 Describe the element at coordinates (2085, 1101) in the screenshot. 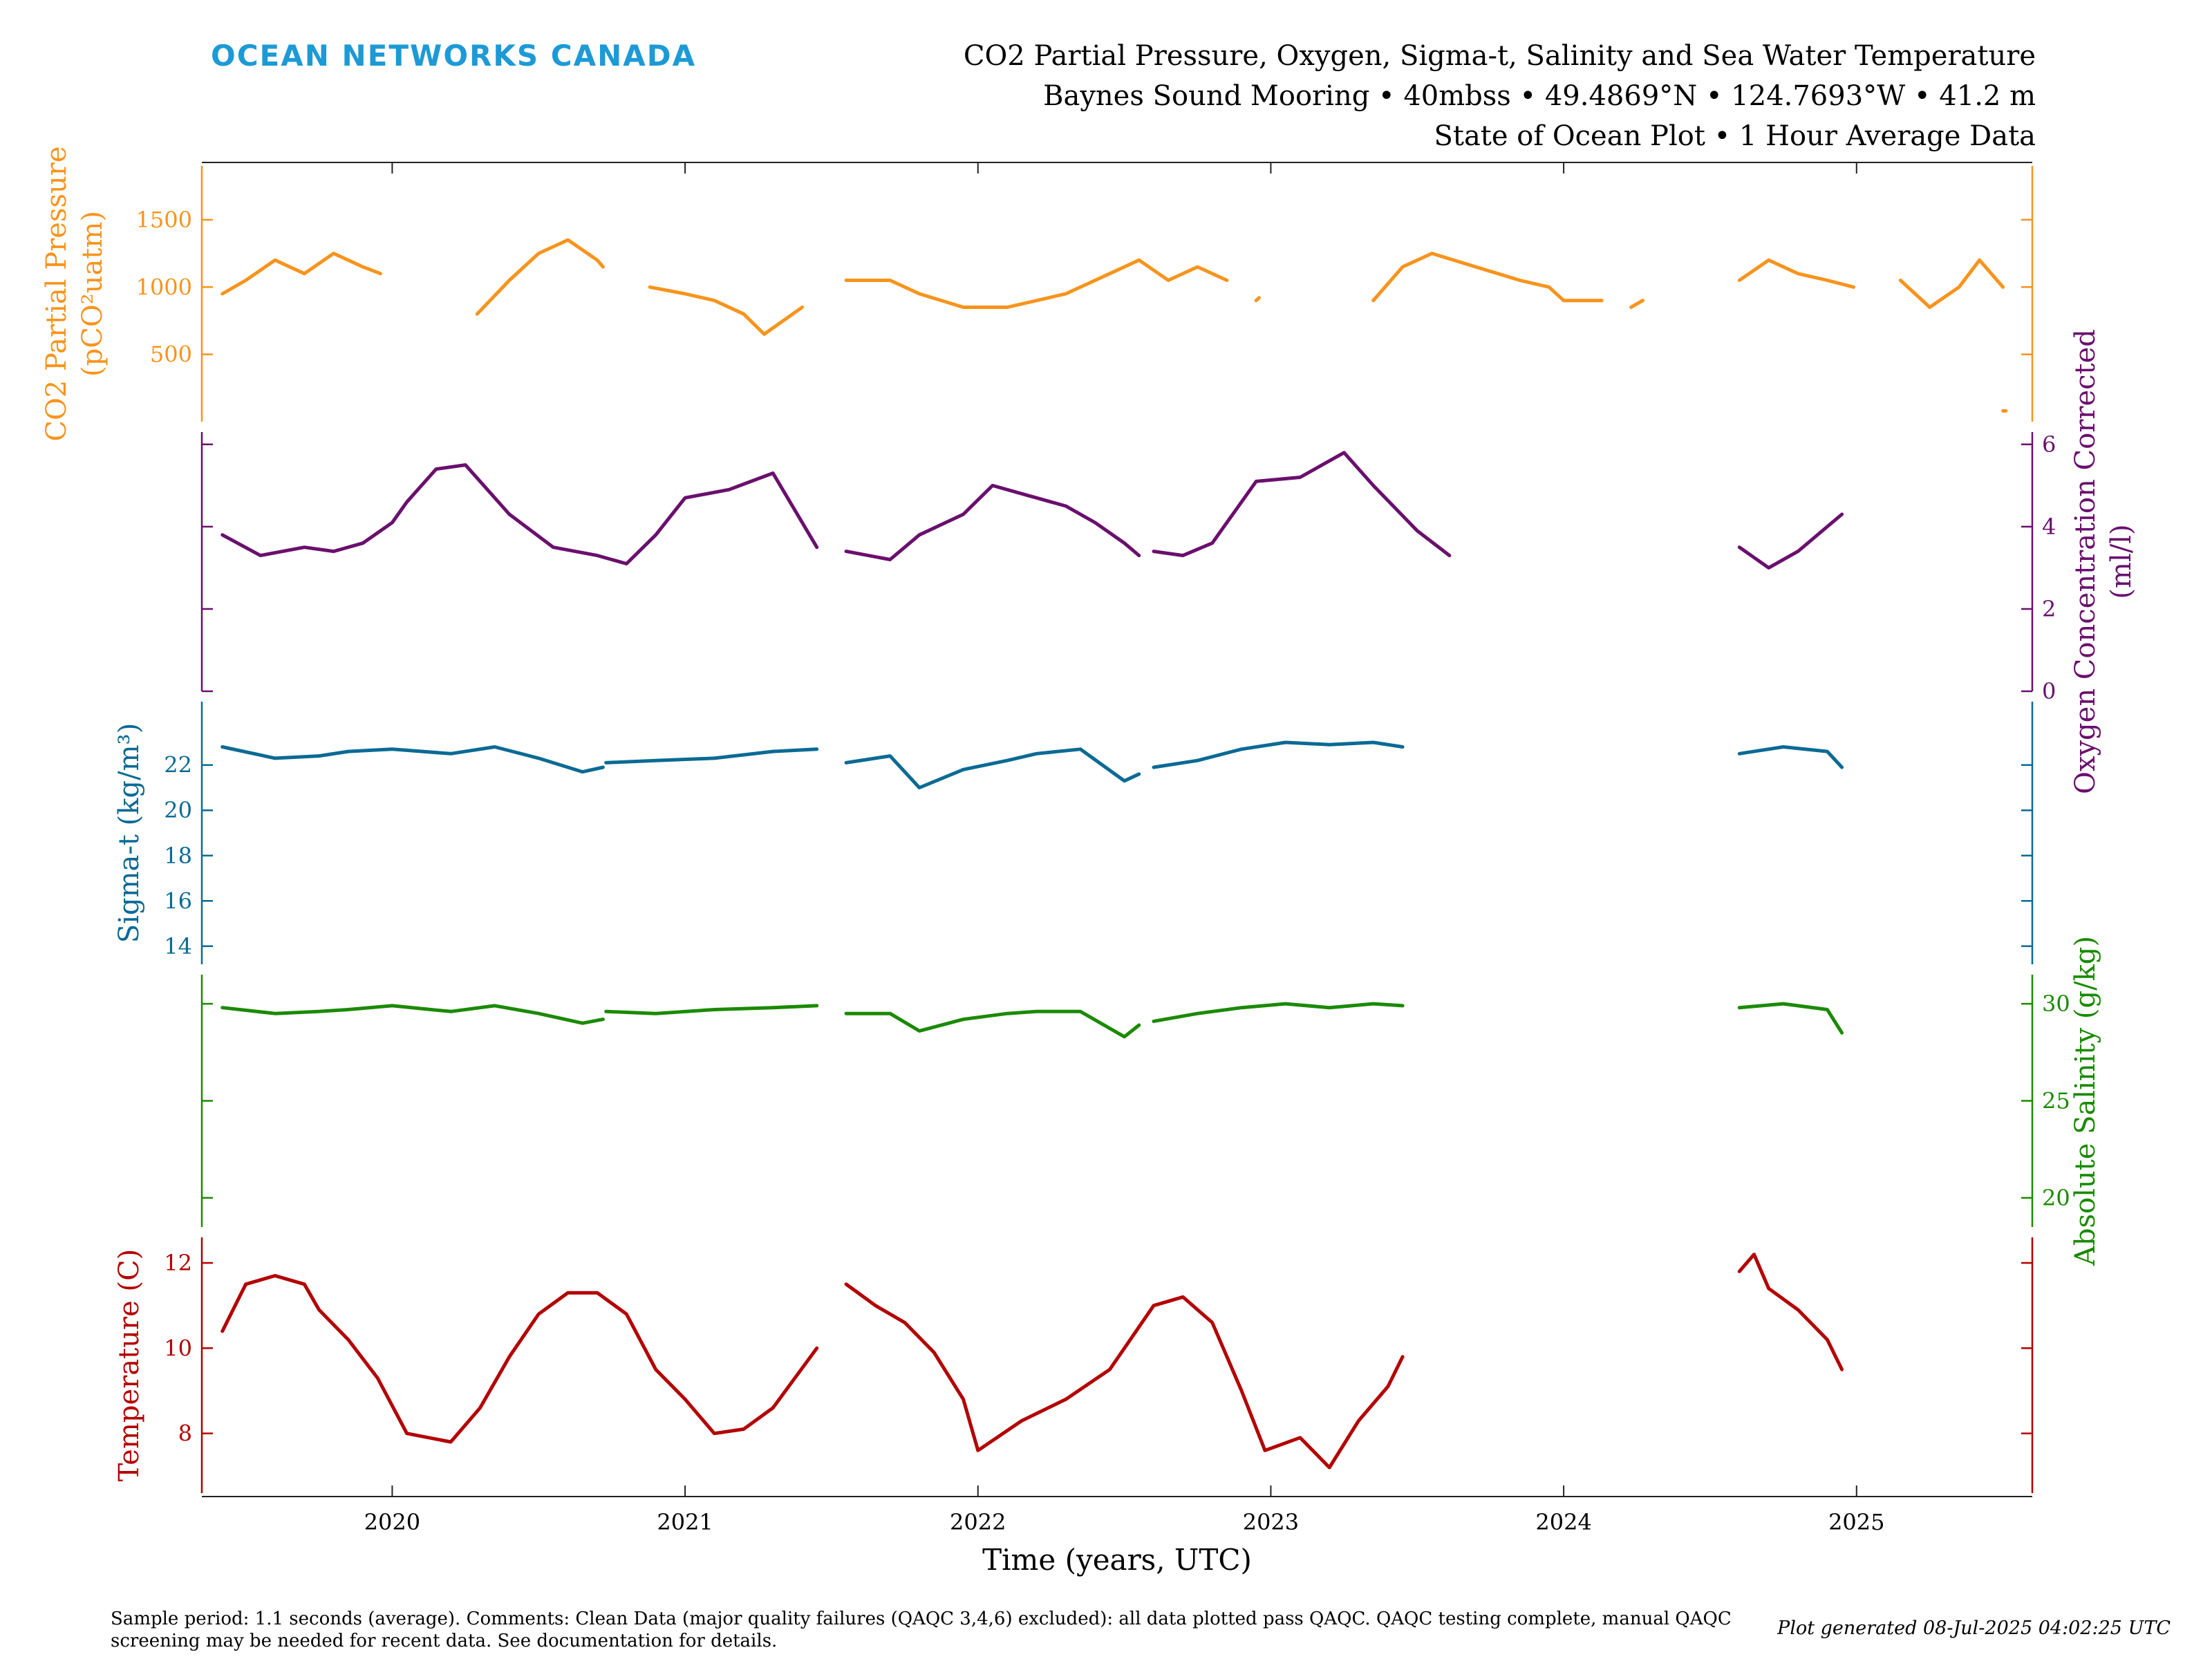

I see `salinity-y-axis-label: Absolute Salinity (g/kg)` at that location.